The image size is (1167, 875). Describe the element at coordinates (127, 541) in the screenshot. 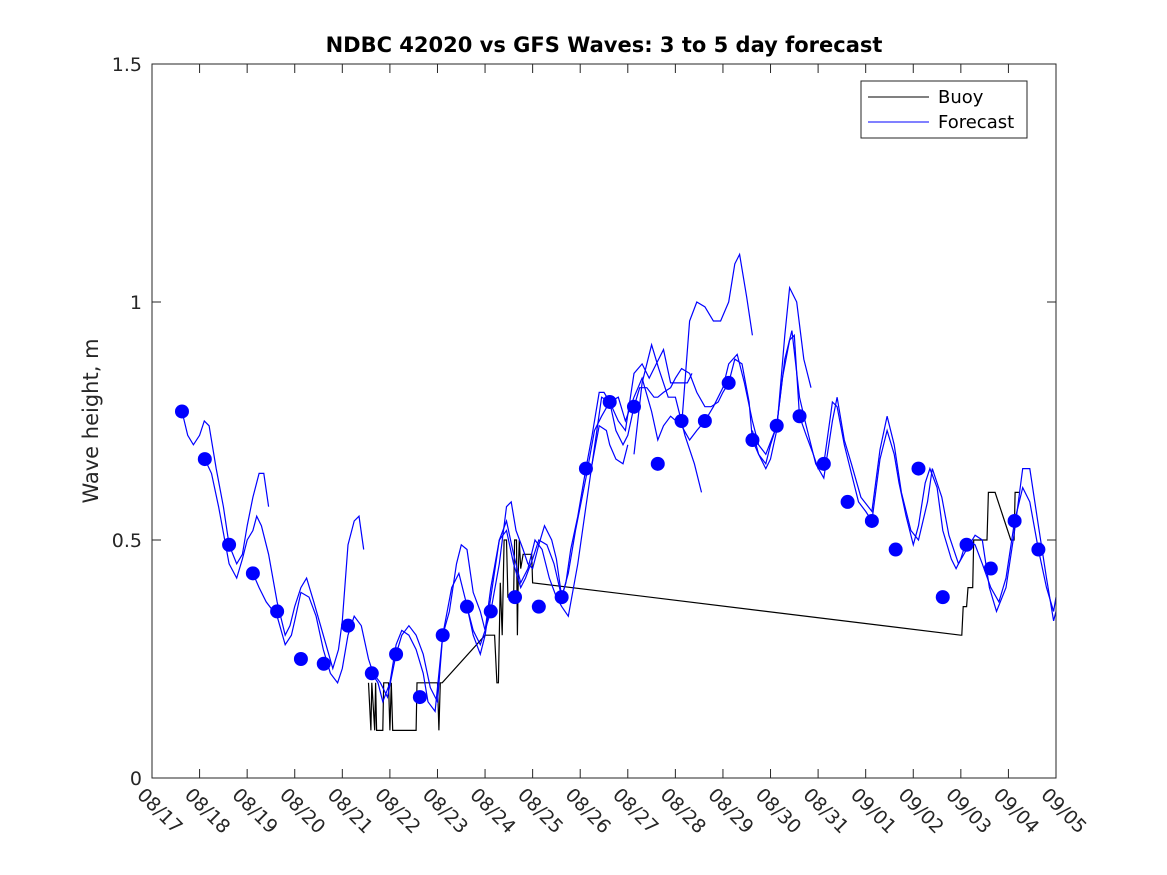

I see `y-tick-label: 0.5` at that location.